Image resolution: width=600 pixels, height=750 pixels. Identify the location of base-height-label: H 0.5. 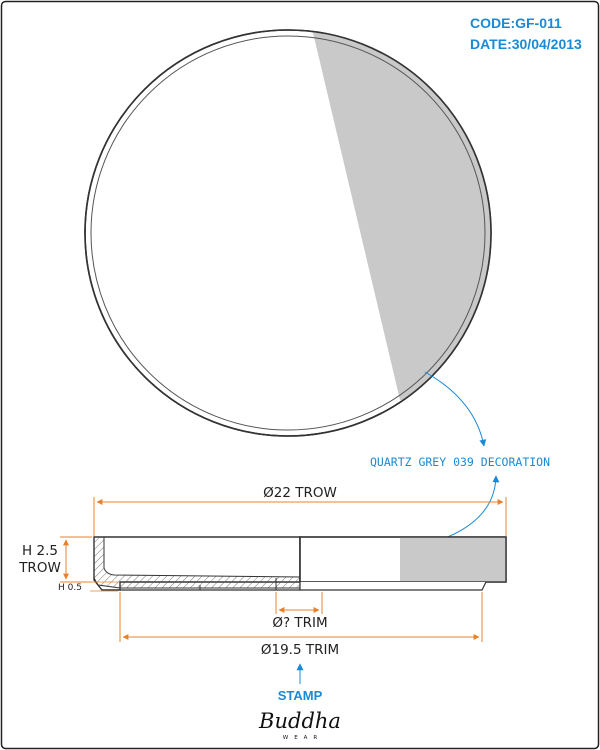
(70, 588).